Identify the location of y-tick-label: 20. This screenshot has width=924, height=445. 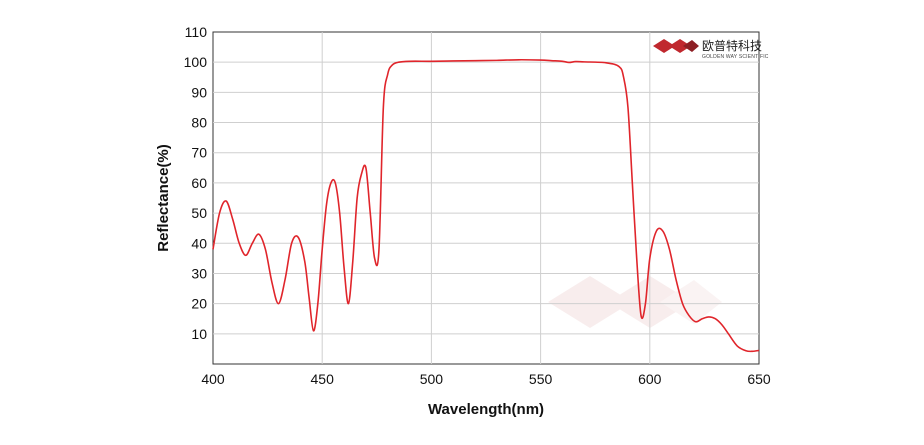
(199, 304).